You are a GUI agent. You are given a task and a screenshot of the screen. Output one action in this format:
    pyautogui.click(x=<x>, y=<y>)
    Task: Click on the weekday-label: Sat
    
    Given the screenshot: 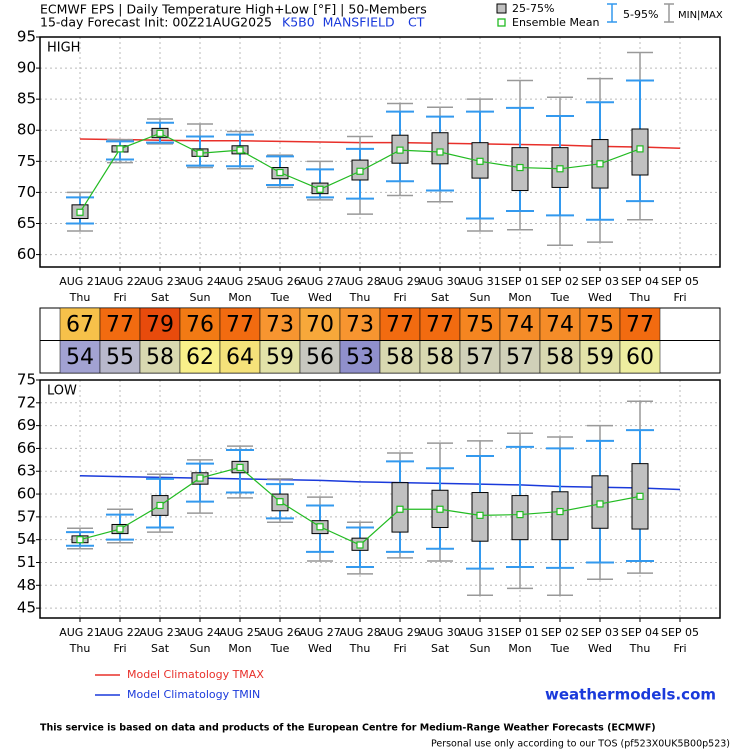 What is the action you would take?
    pyautogui.click(x=160, y=297)
    